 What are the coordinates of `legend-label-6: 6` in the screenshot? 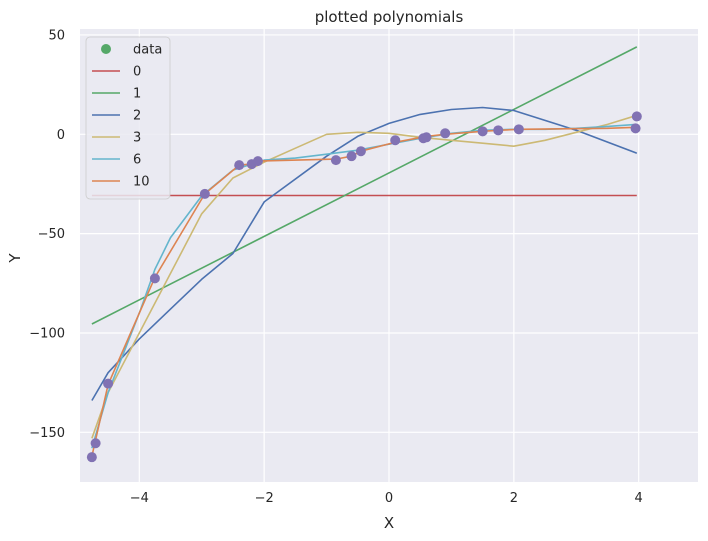 It's located at (137, 160).